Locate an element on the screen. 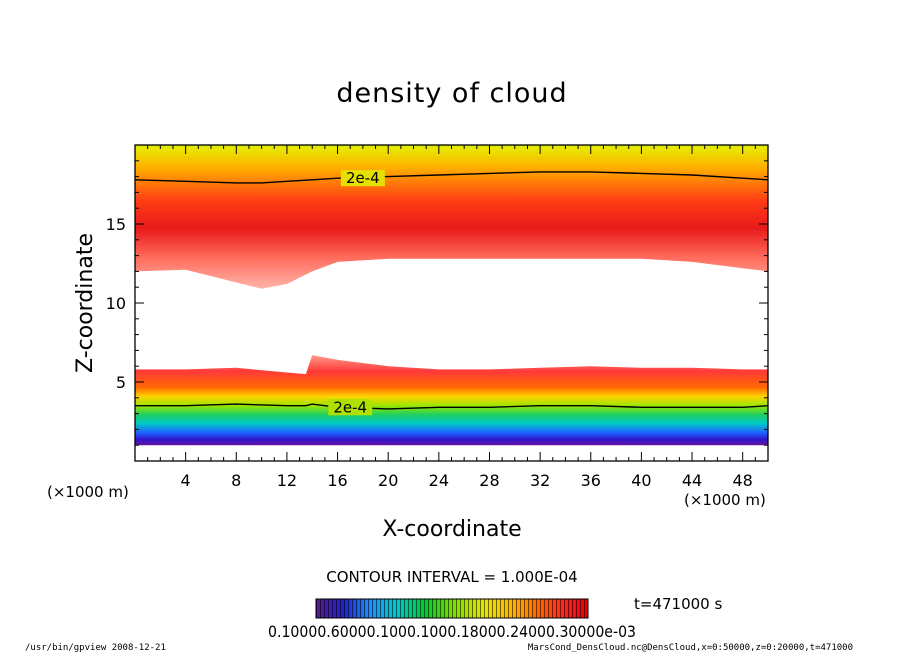 The width and height of the screenshot is (904, 654). time-label: t=471000 s is located at coordinates (678, 604).